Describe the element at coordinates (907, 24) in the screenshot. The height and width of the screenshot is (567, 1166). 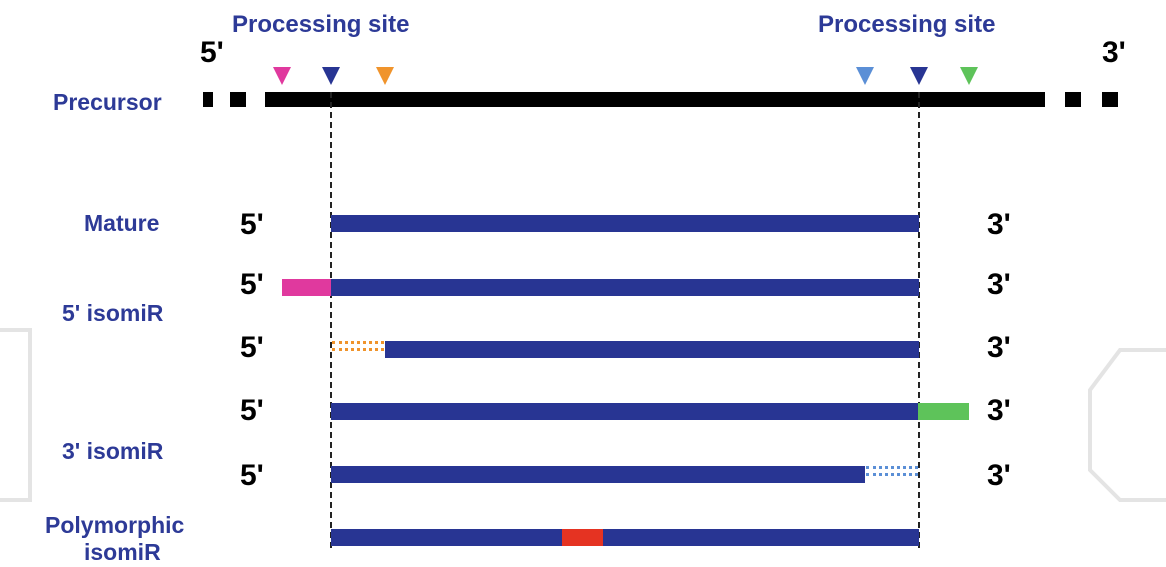
I see `processing-site-right-label: Processing site` at that location.